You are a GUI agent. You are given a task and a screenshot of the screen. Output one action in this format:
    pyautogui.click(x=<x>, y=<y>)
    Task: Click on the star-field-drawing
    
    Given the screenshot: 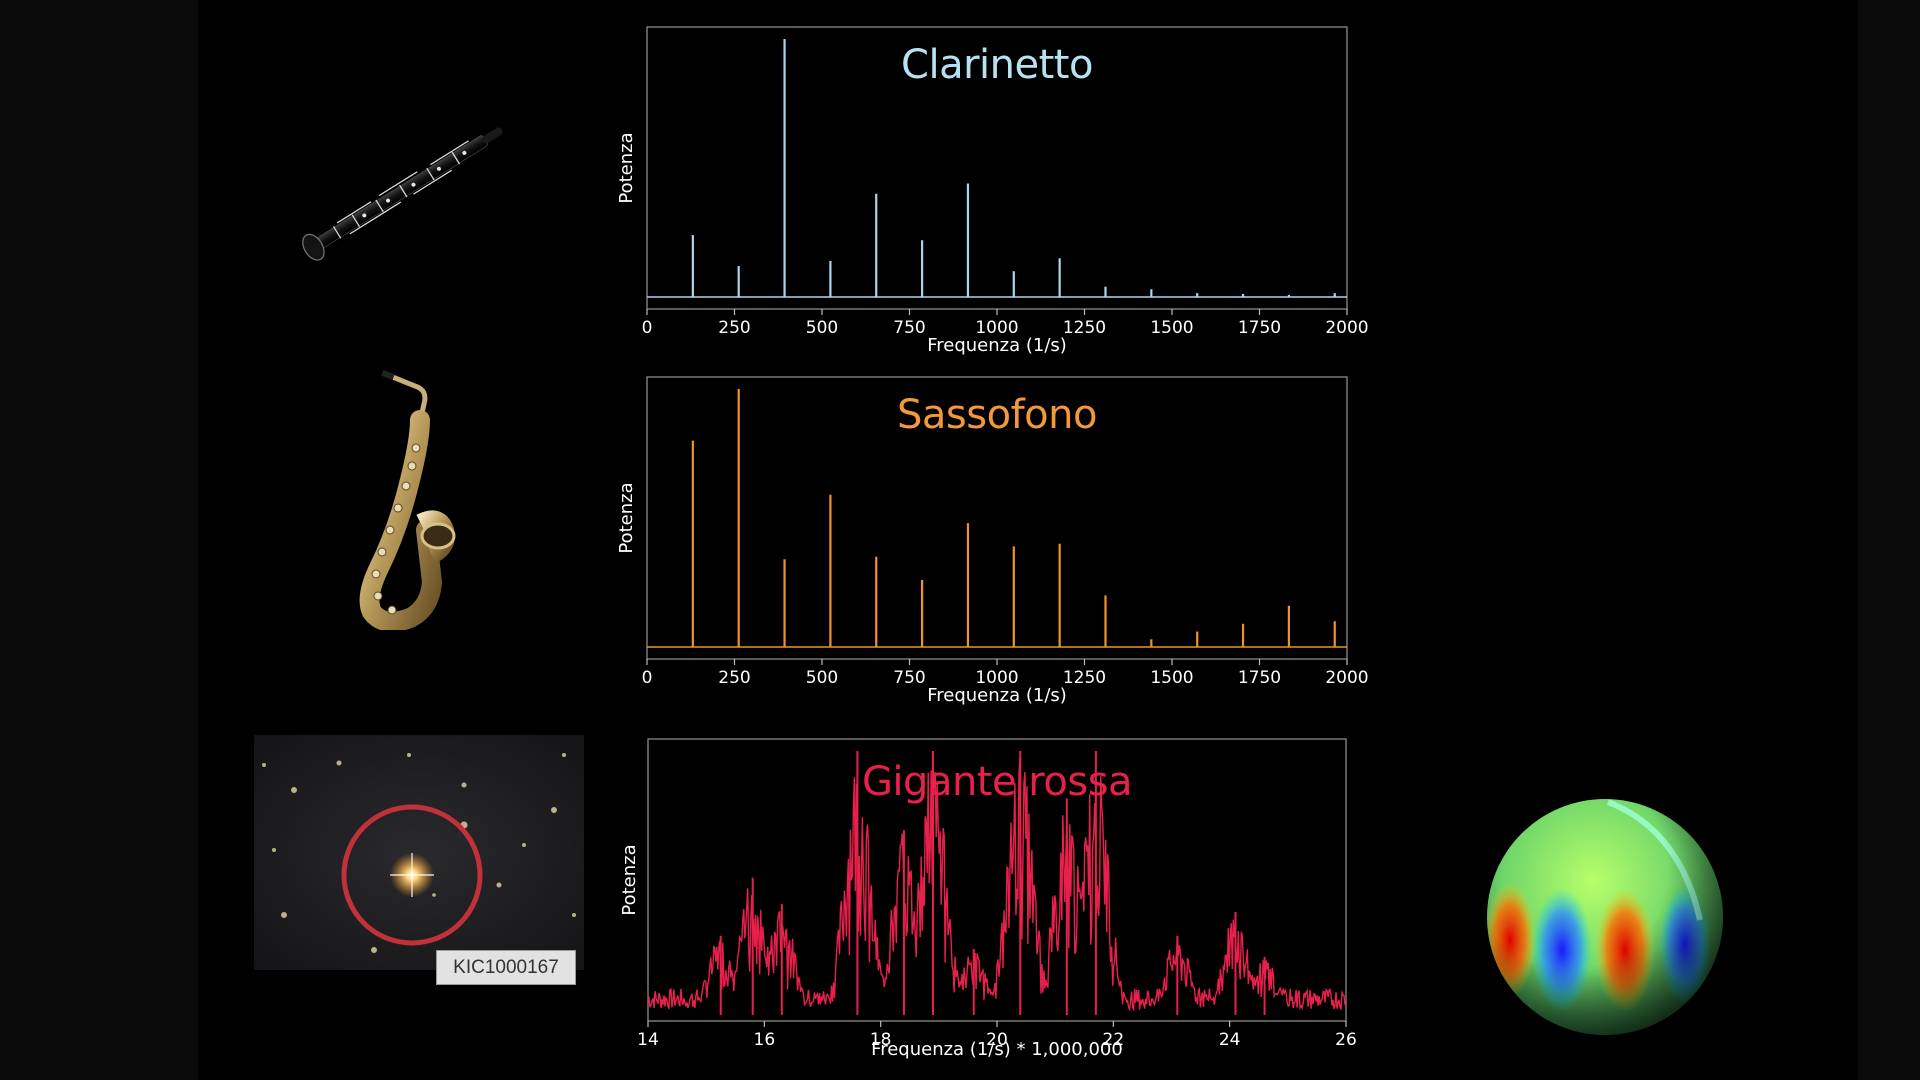 What is the action you would take?
    pyautogui.click(x=419, y=852)
    